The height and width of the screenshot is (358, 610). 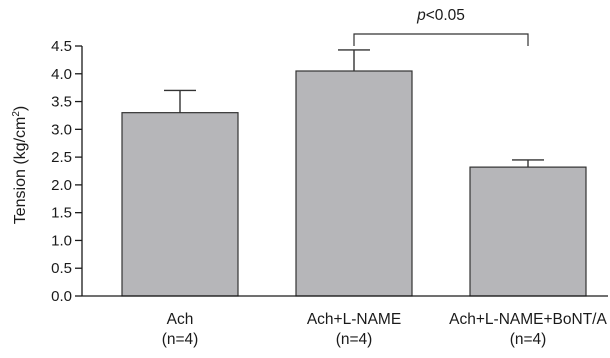 What do you see at coordinates (20, 108) in the screenshot?
I see `y-axis-label-suffix: )` at bounding box center [20, 108].